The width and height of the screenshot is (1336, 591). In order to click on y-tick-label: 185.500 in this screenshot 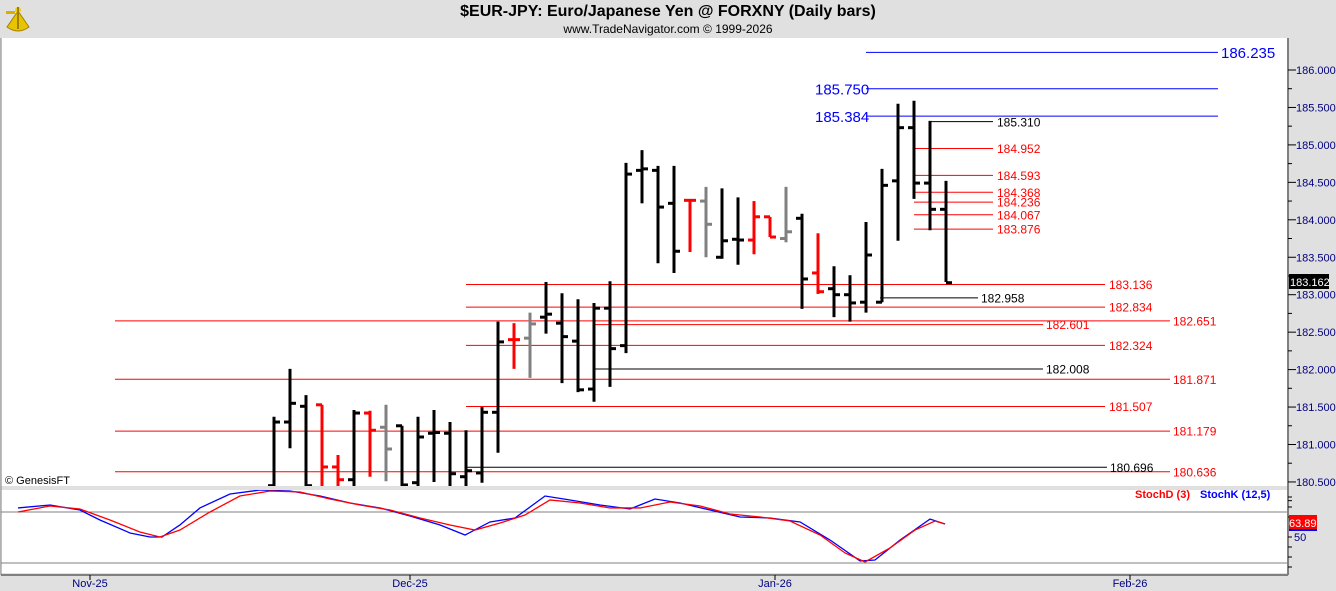, I will do `click(1316, 108)`.